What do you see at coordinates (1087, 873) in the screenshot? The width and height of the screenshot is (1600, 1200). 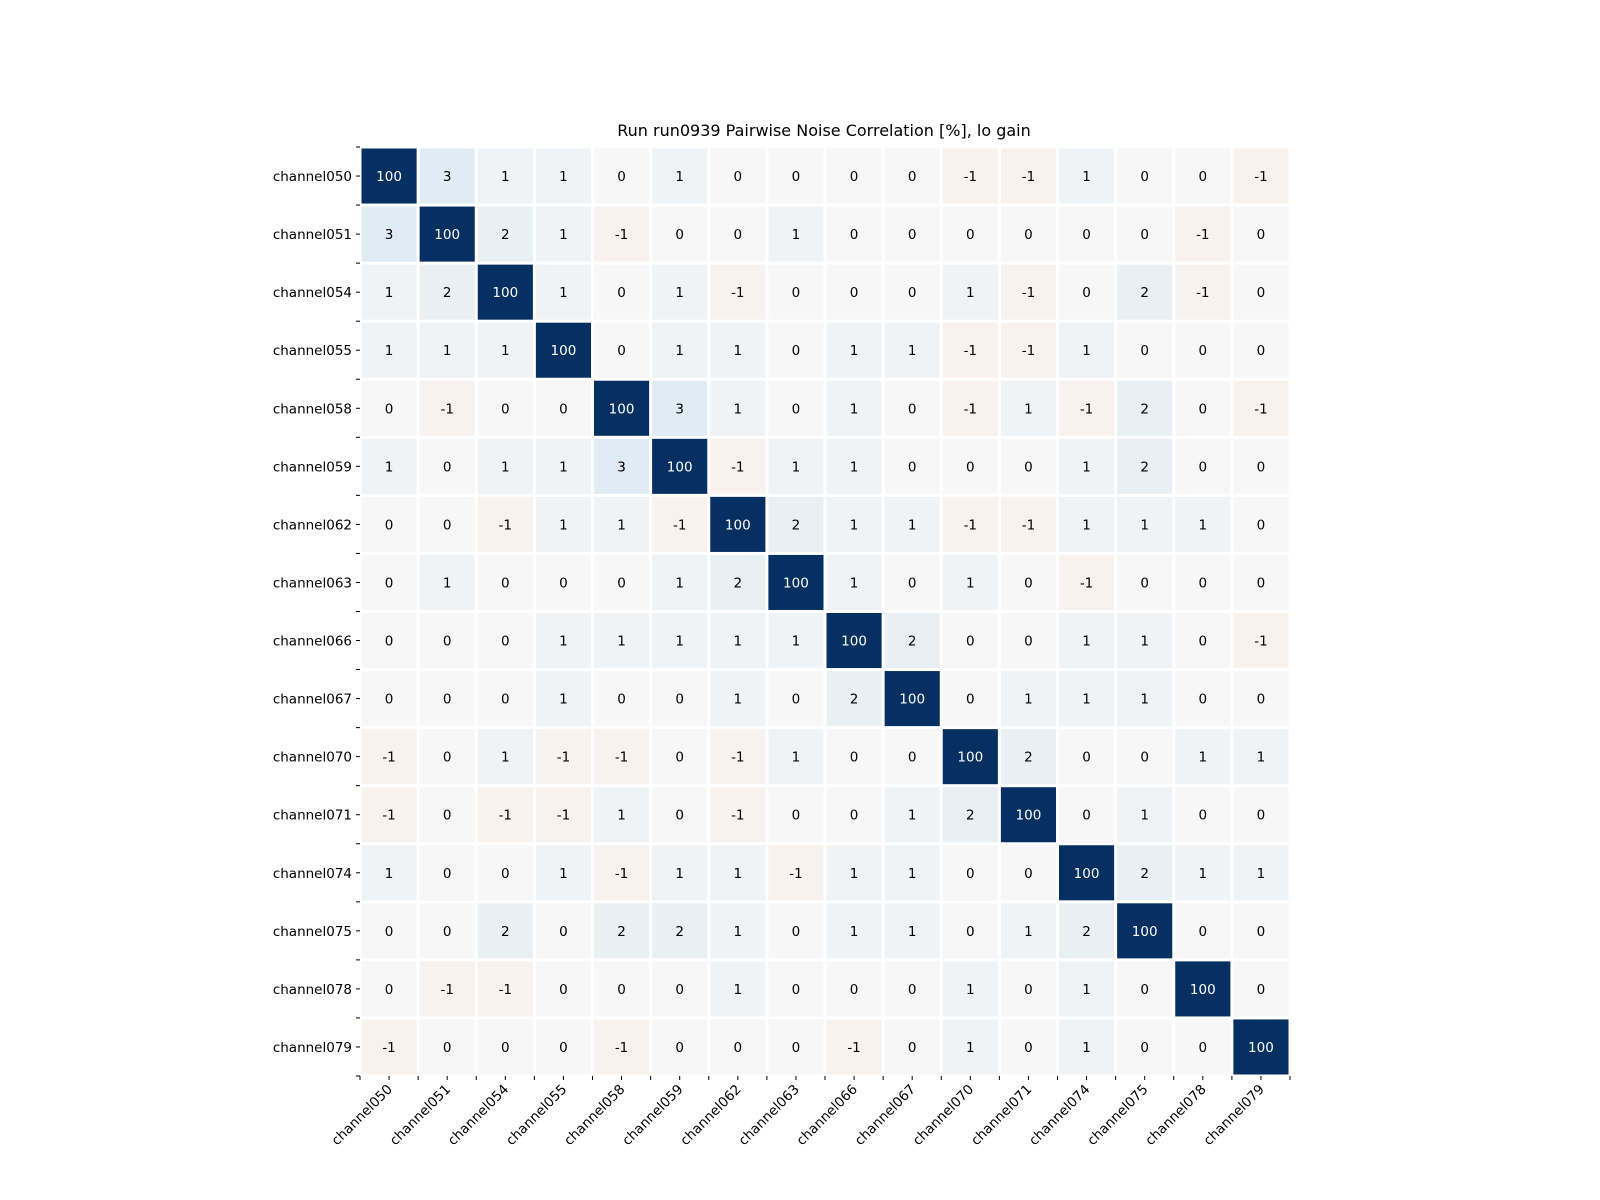 I see `heatmap-cell-channel074-channel074` at bounding box center [1087, 873].